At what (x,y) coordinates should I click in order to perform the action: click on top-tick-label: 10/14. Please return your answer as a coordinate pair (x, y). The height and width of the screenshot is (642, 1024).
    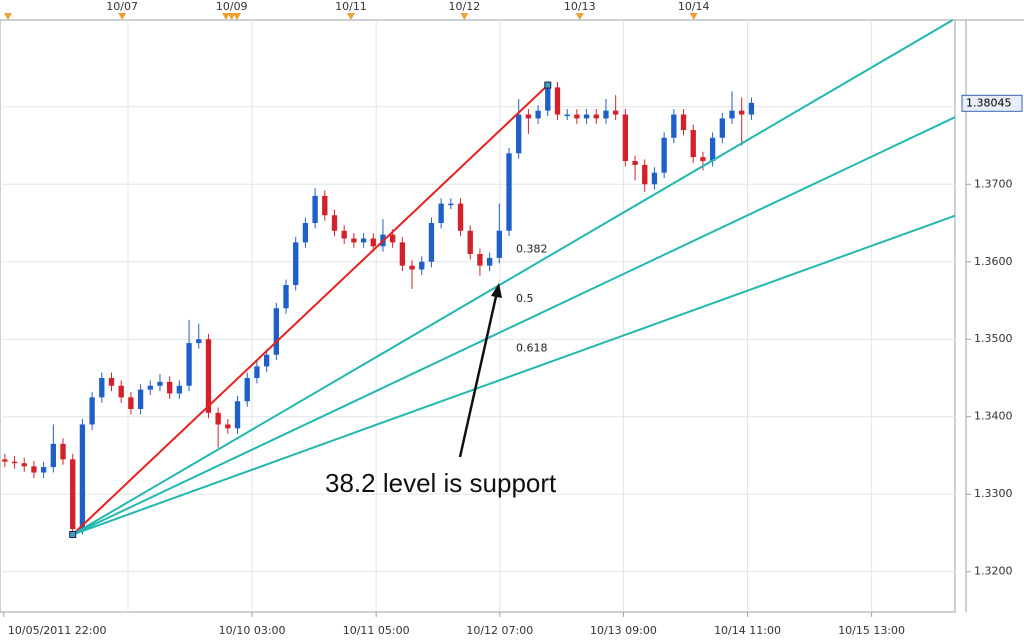
    Looking at the image, I should click on (694, 6).